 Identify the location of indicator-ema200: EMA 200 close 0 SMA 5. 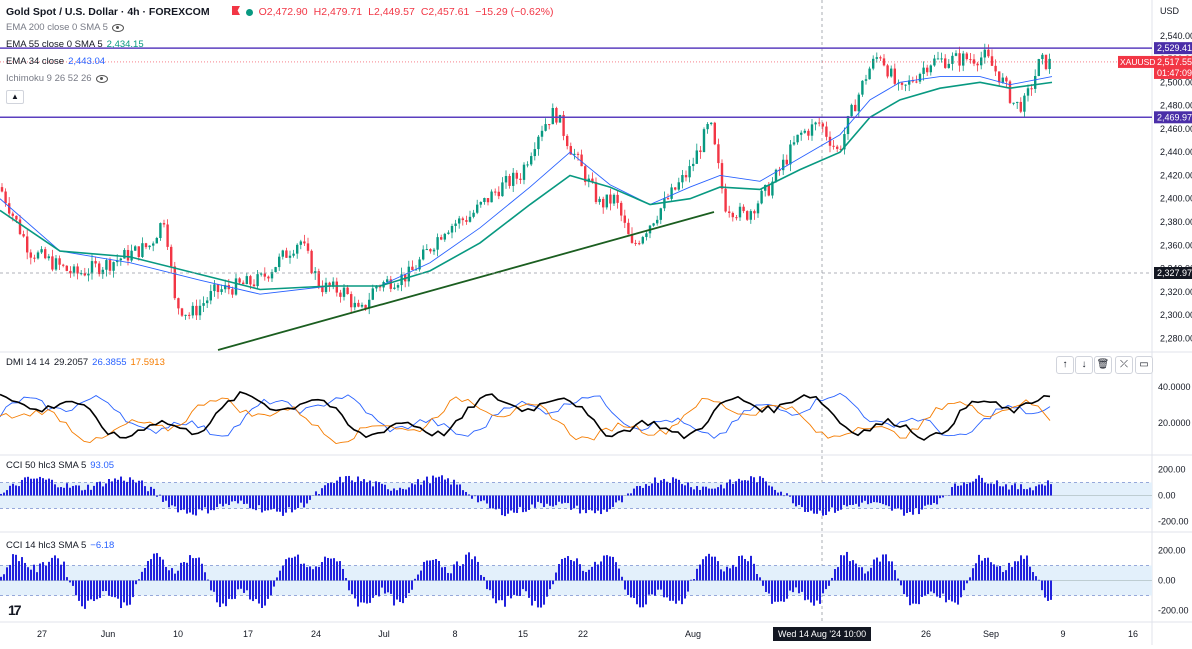
(65, 27).